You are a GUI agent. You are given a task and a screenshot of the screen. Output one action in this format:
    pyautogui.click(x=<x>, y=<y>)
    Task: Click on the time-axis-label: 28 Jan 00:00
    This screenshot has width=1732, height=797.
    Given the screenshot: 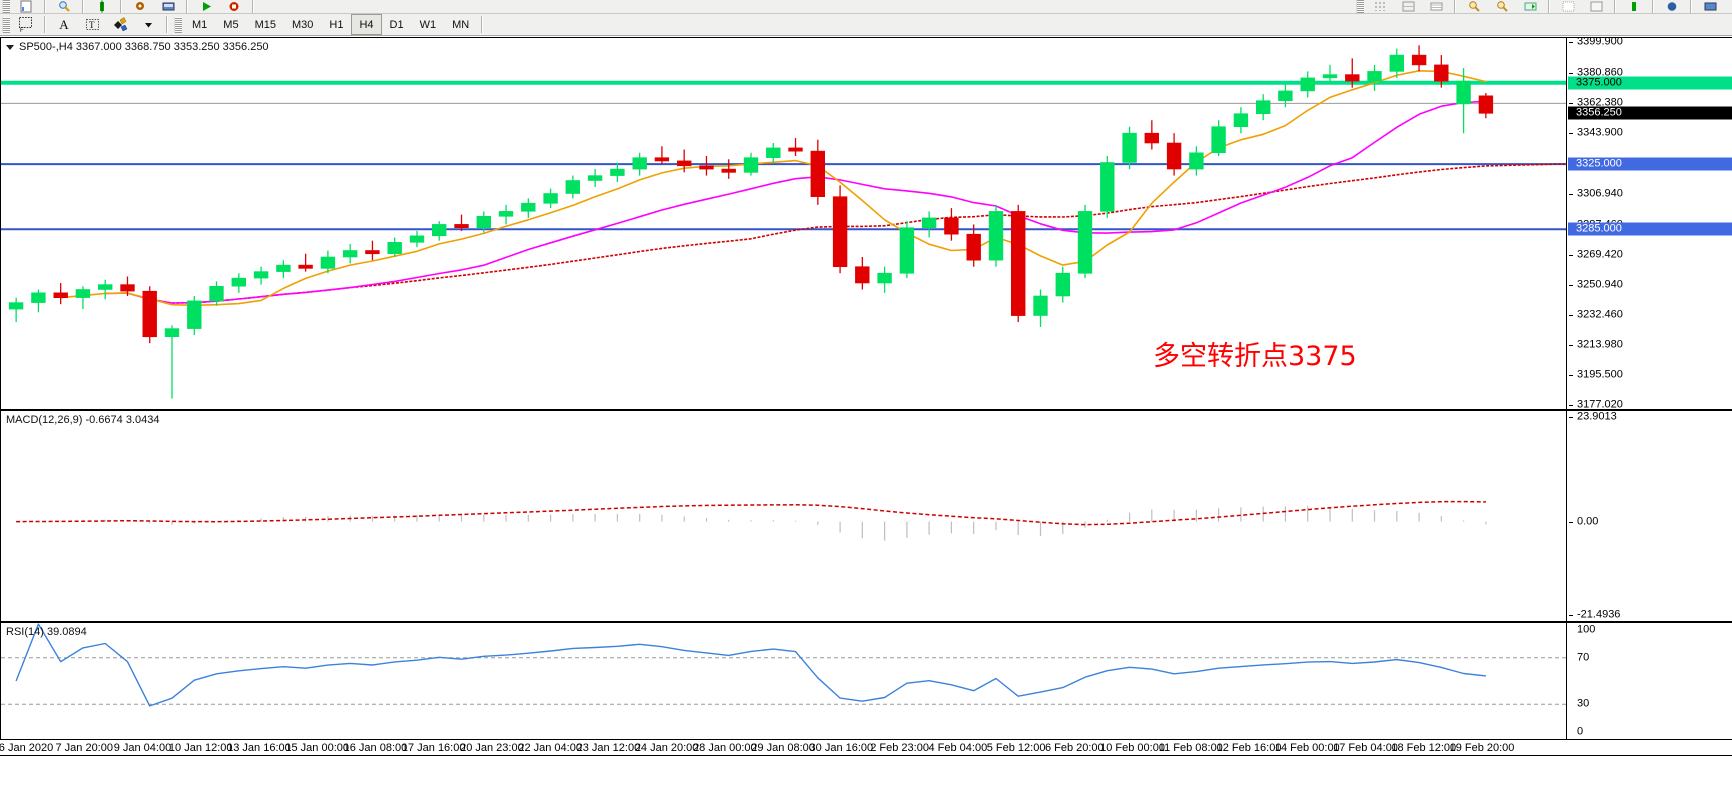 What is the action you would take?
    pyautogui.click(x=725, y=748)
    